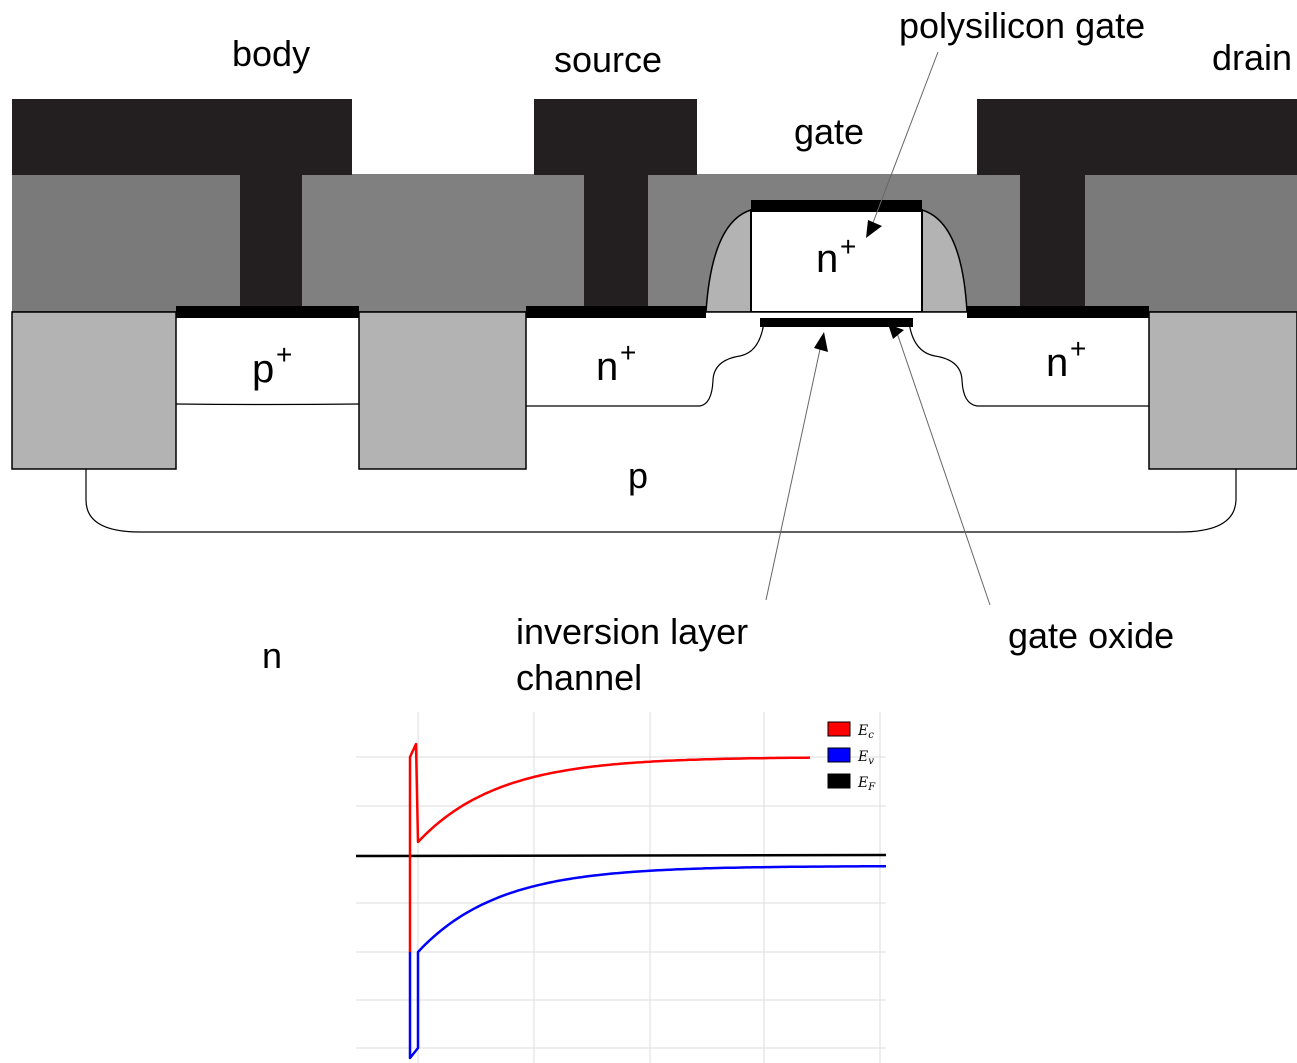  What do you see at coordinates (836, 206) in the screenshot?
I see `gate-silicide` at bounding box center [836, 206].